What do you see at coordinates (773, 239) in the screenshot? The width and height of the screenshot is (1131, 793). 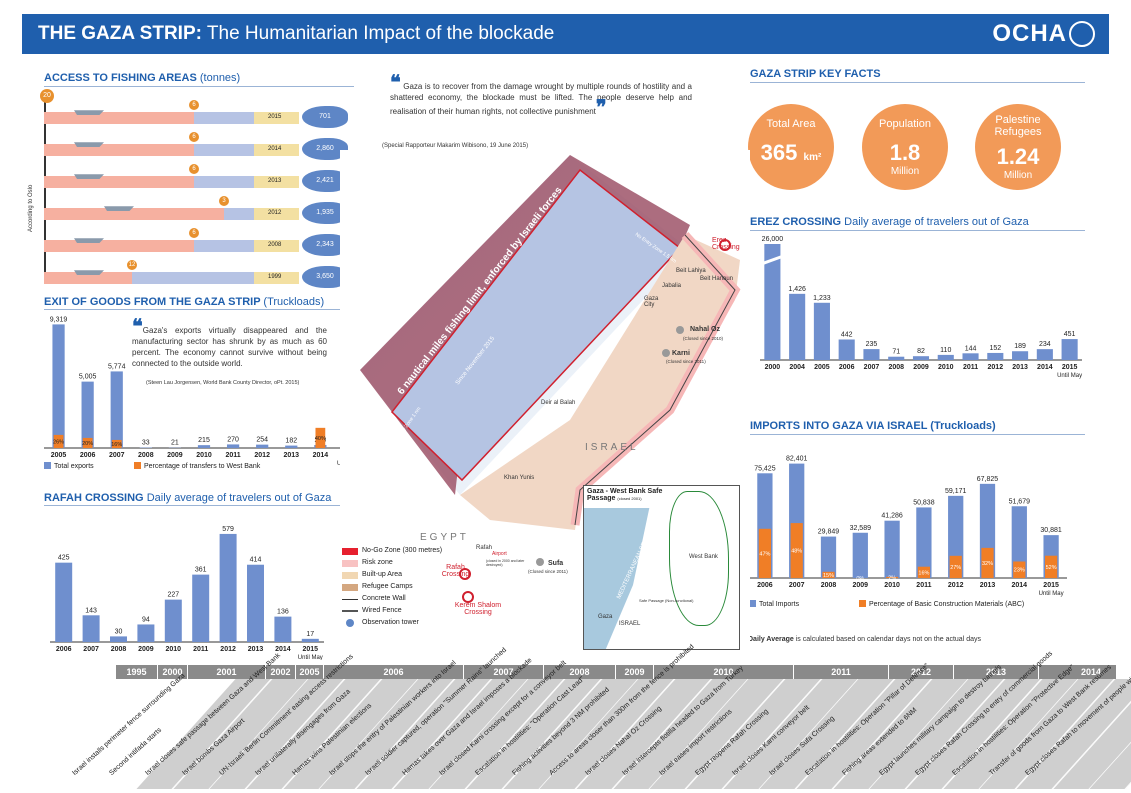 I see `bar-value-label: 26,000` at bounding box center [773, 239].